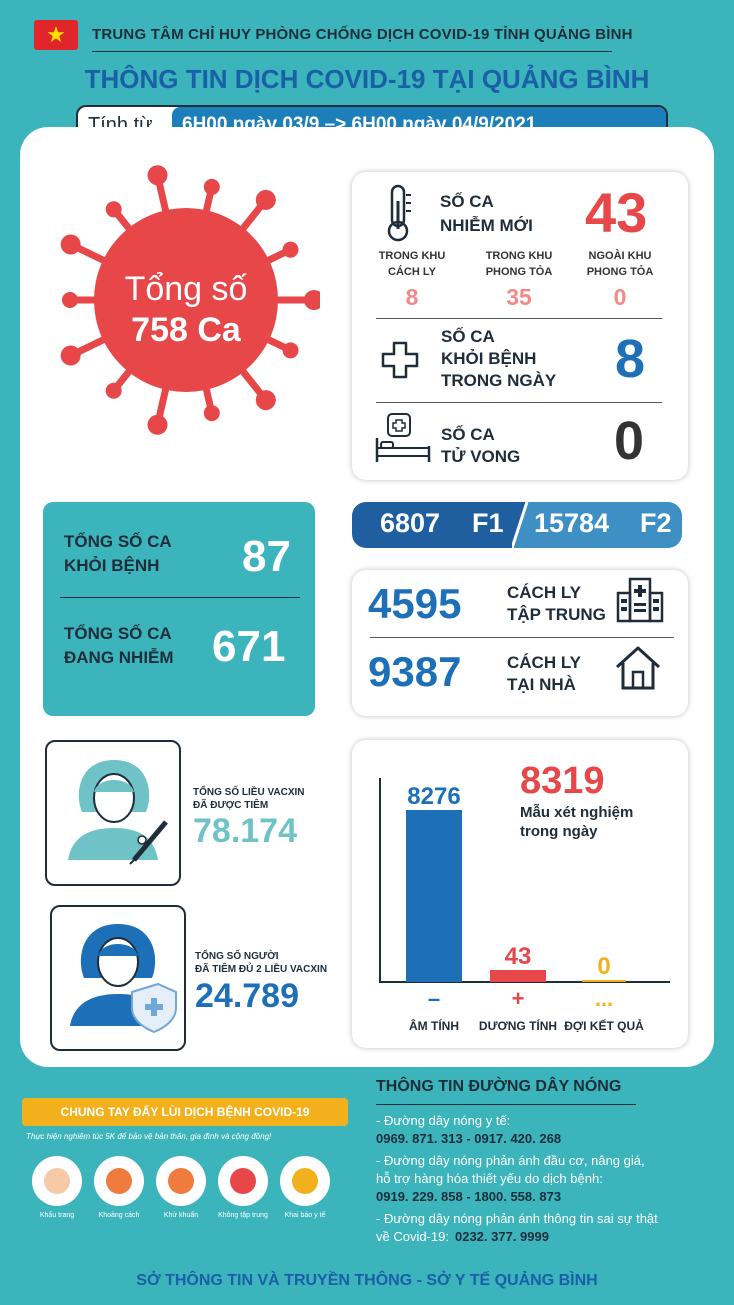  Describe the element at coordinates (481, 445) in the screenshot. I see `deaths-label: SỐ CA TỬ VONG` at that location.